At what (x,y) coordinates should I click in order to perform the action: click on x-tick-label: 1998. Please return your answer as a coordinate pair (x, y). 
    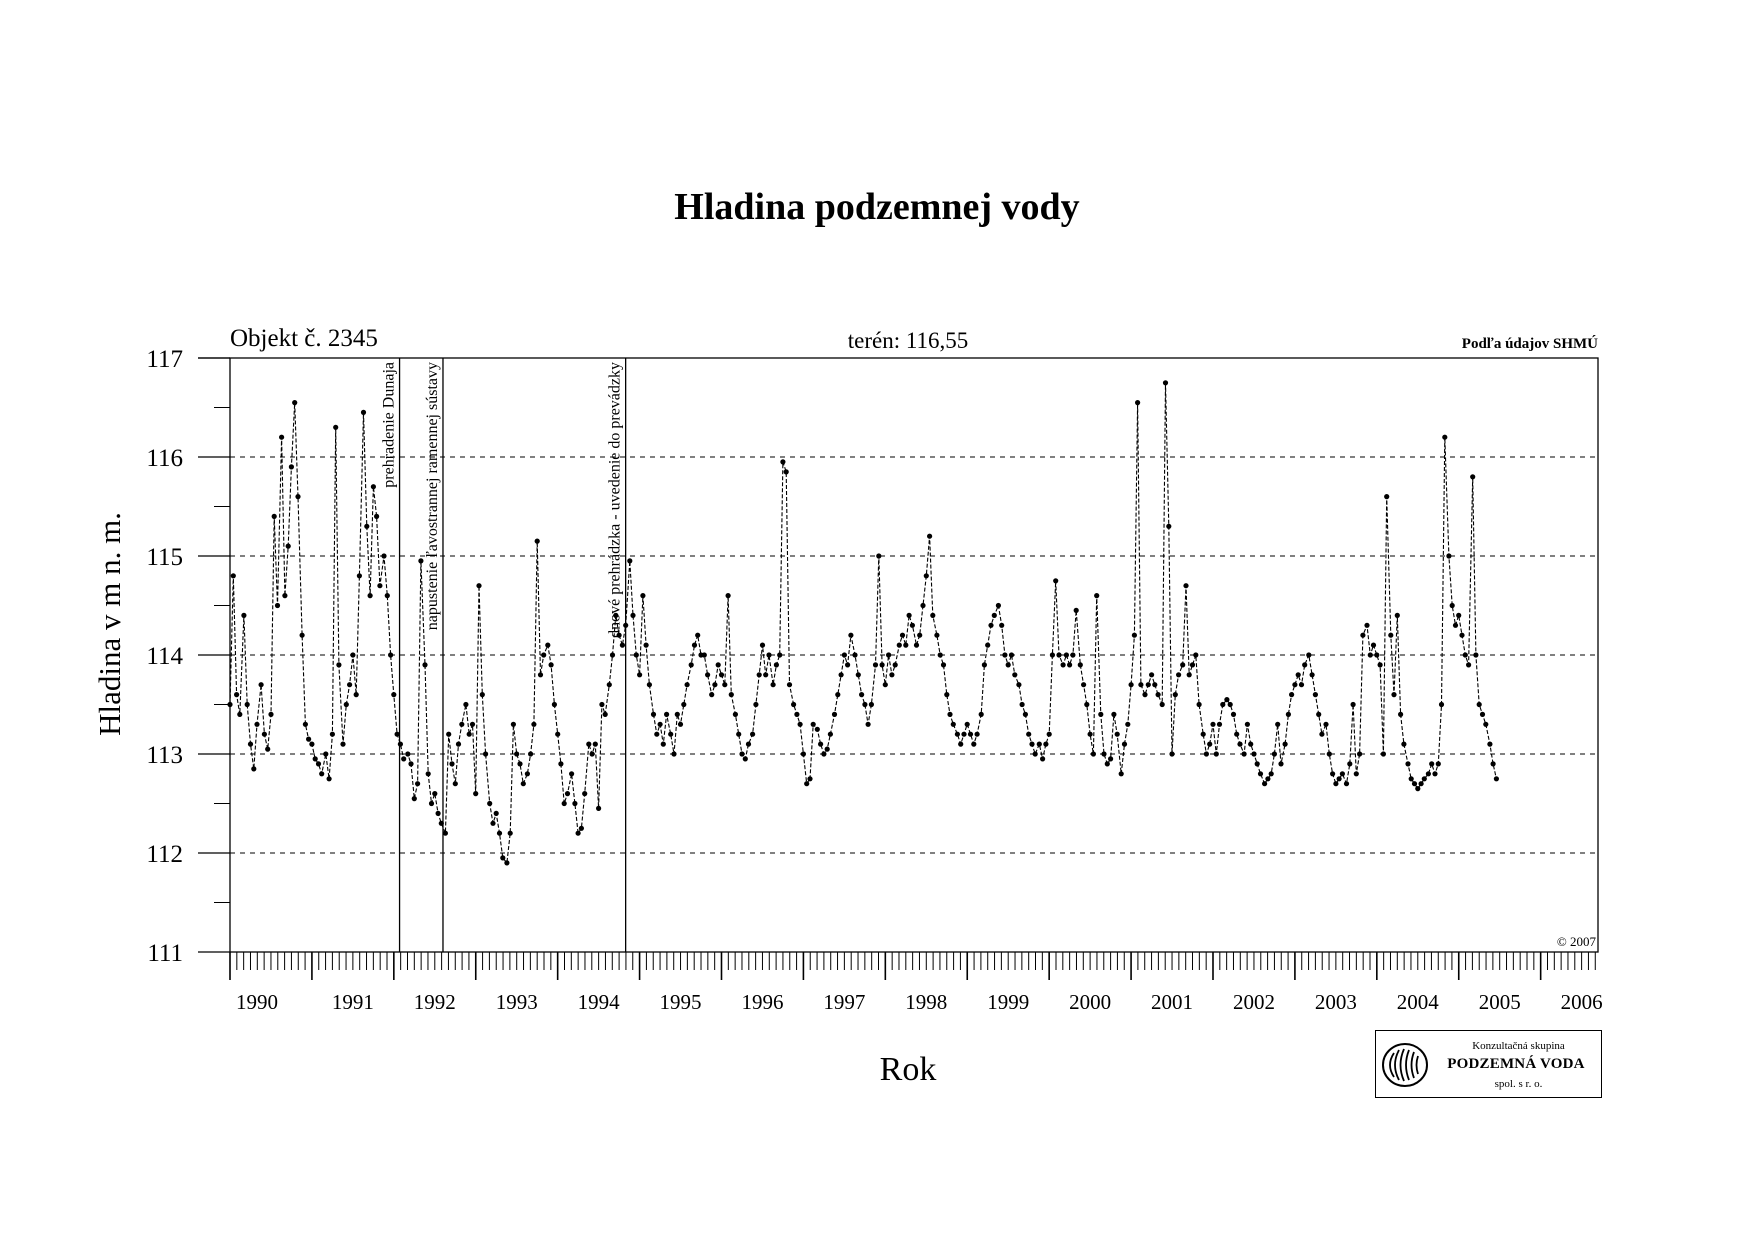
    Looking at the image, I should click on (926, 1002).